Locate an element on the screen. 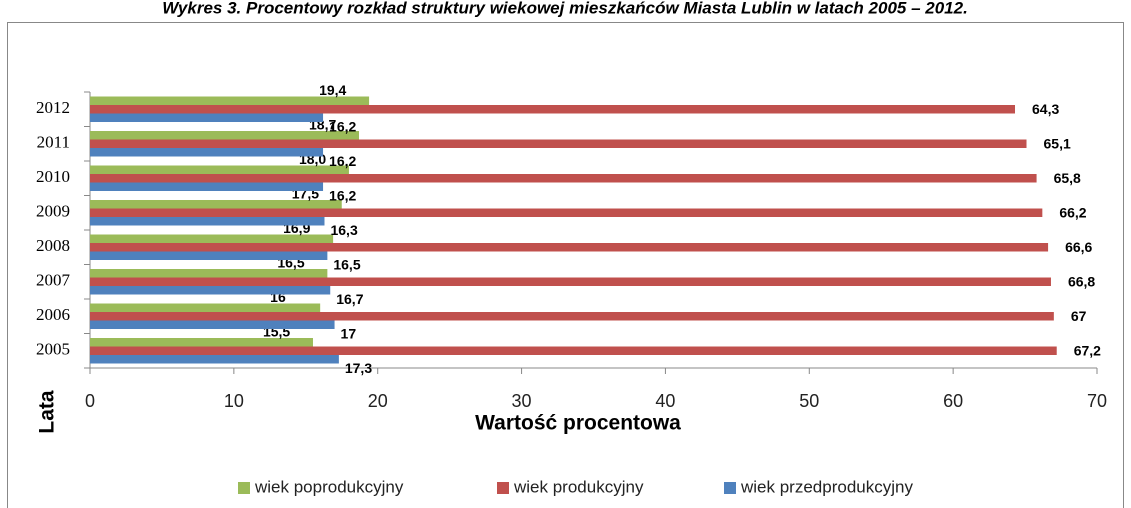 The image size is (1131, 508). y-tick-label: 2005 is located at coordinates (53, 349).